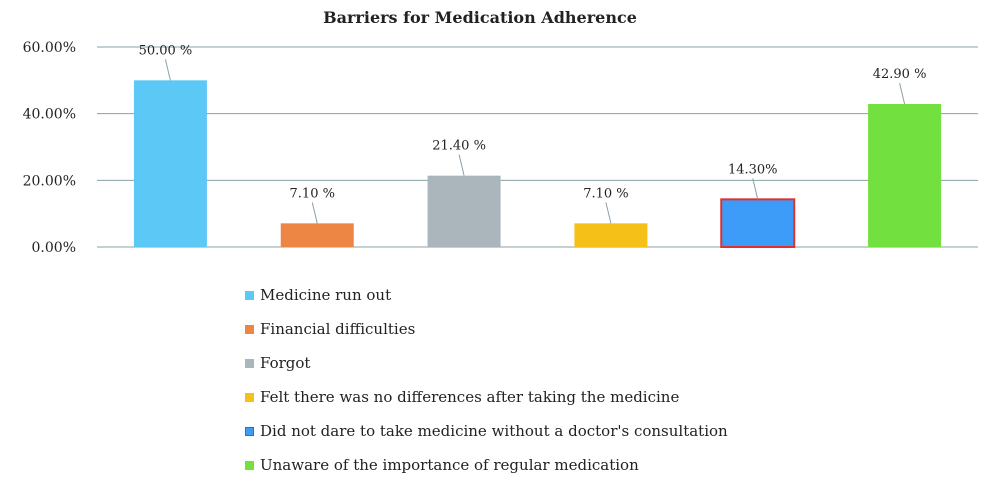 This screenshot has width=1000, height=482. Describe the element at coordinates (49, 181) in the screenshot. I see `y-tick-label: 20.00%` at that location.